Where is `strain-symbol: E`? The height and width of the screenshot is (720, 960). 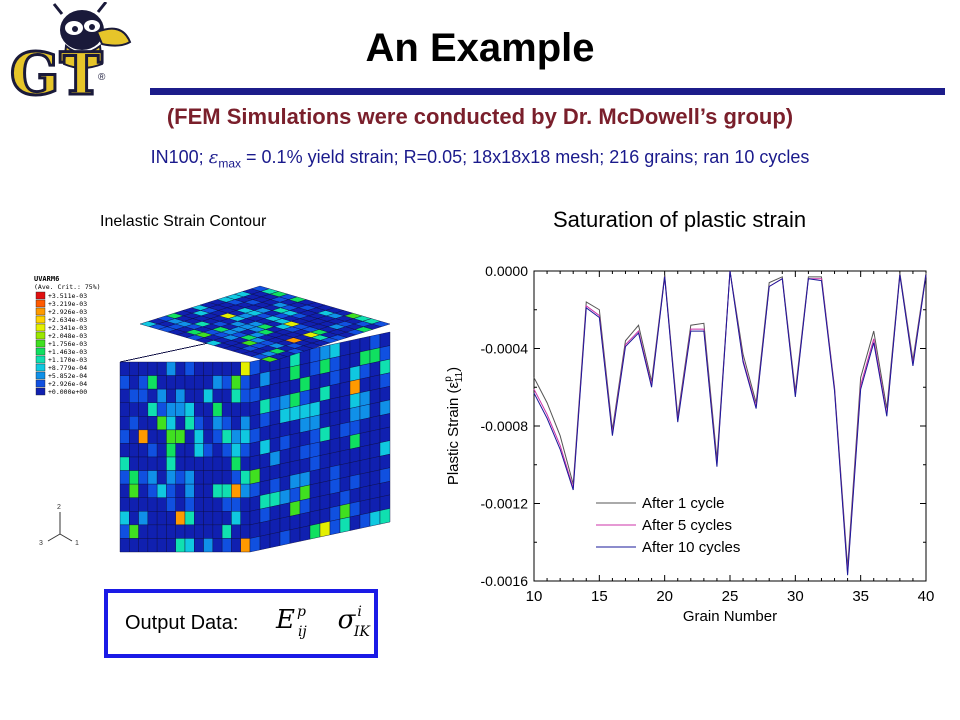 strain-symbol: E is located at coordinates (285, 620).